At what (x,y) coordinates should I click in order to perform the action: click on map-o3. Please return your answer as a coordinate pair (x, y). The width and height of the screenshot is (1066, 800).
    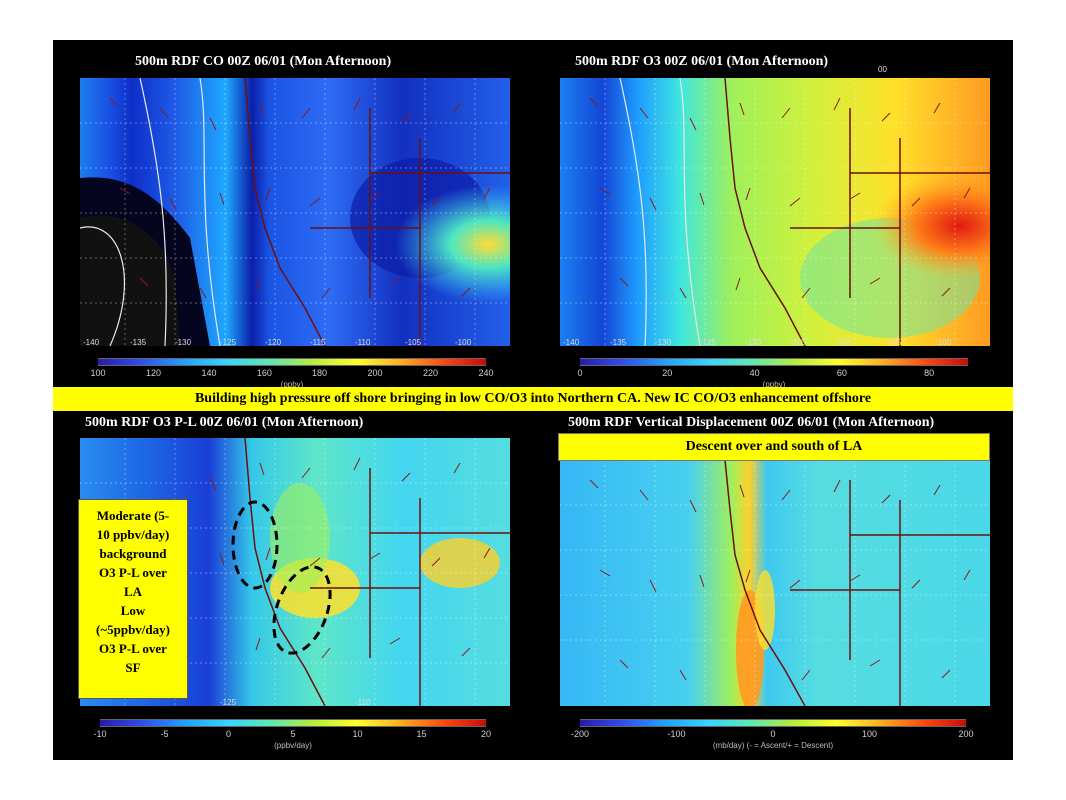
    Looking at the image, I should click on (775, 212).